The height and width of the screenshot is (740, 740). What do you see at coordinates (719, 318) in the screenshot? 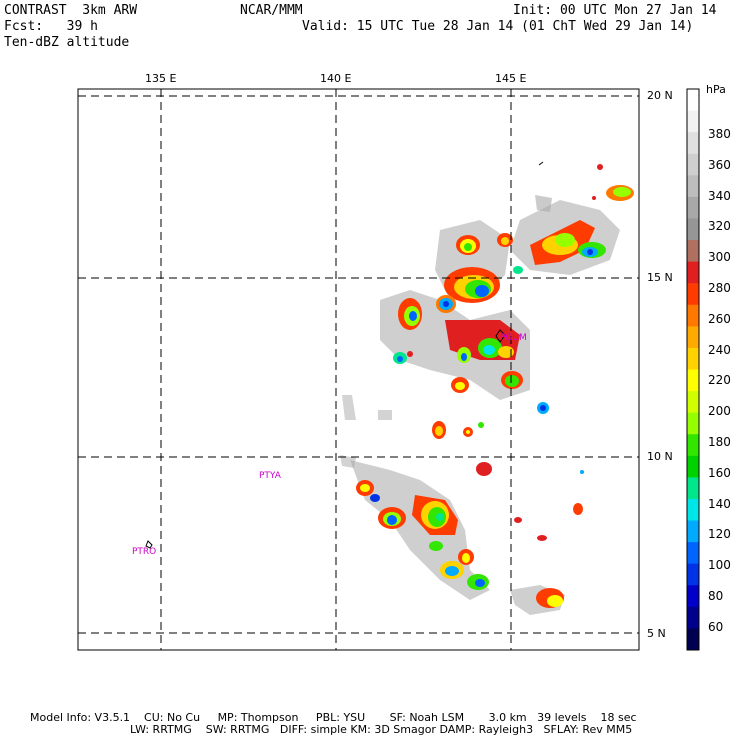
I see `colorbar-label: 260` at bounding box center [719, 318].